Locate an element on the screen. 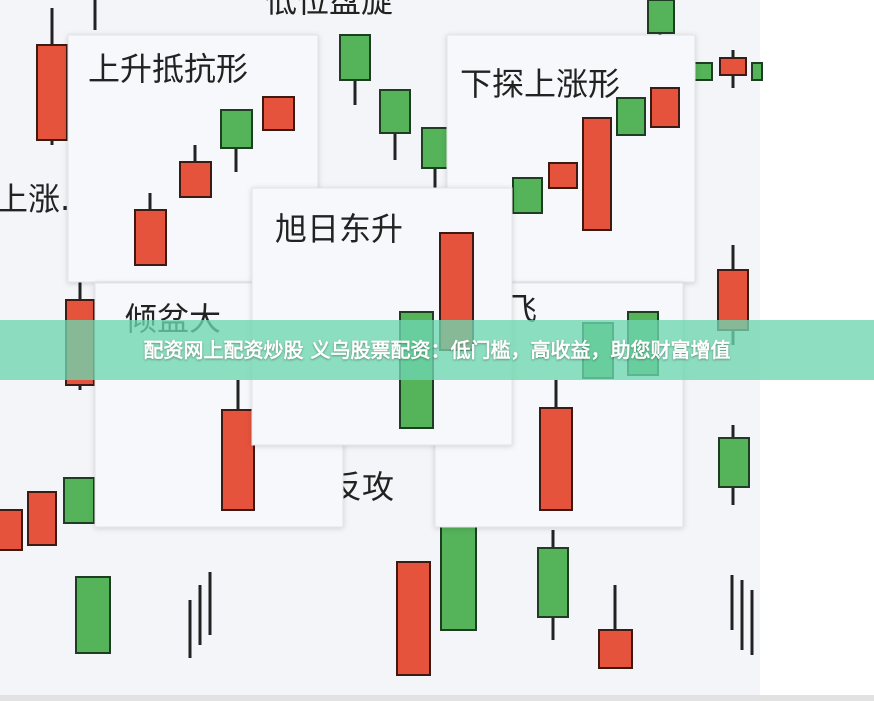 Image resolution: width=874 pixels, height=701 pixels. card: 旭日东升 is located at coordinates (382, 316).